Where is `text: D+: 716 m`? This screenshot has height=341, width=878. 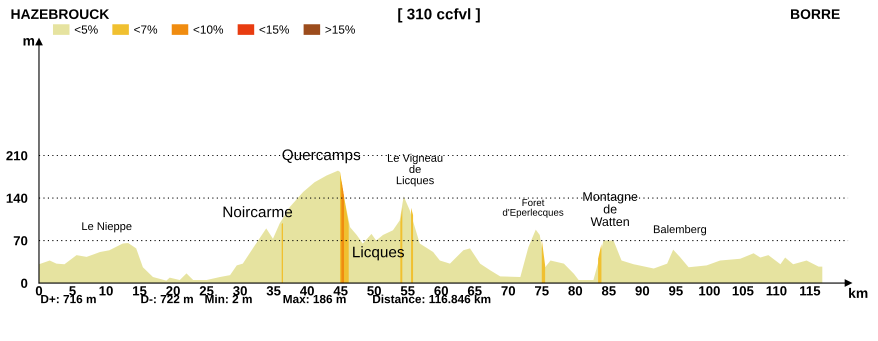
text: D+: 716 m is located at coordinates (68, 299).